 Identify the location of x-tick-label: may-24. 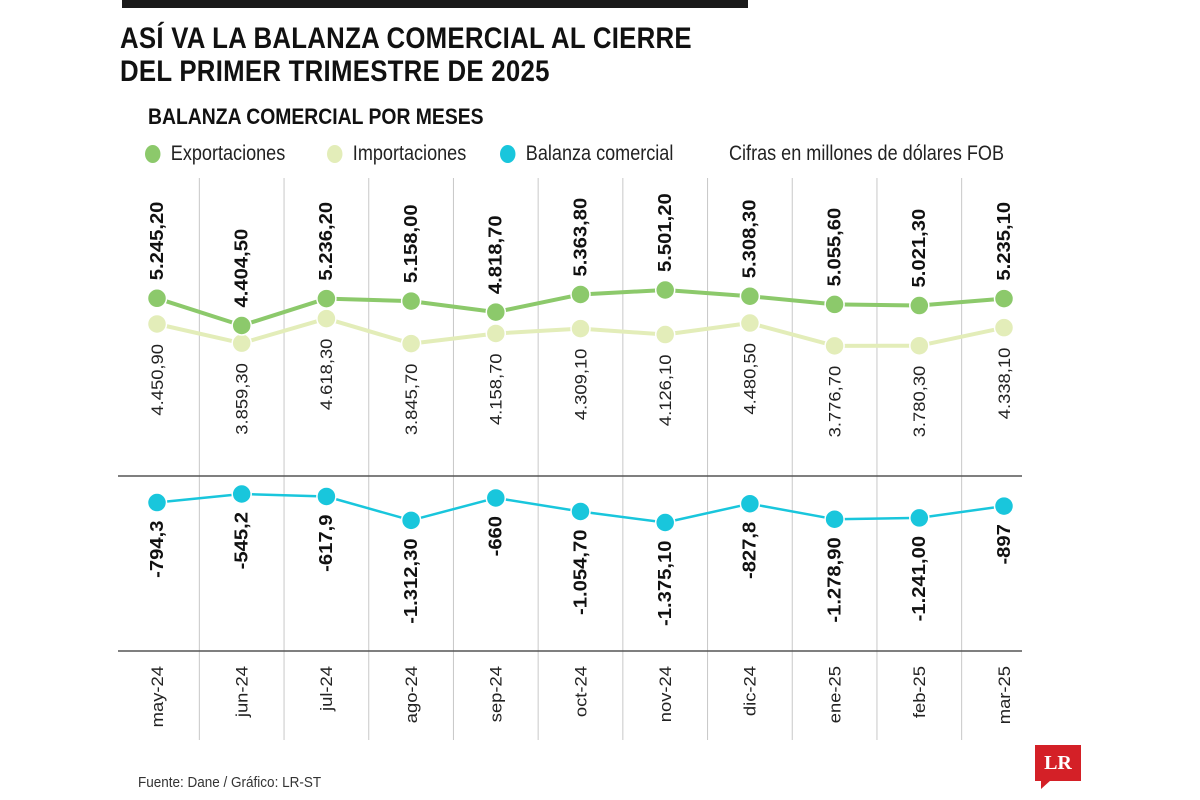
(156, 696).